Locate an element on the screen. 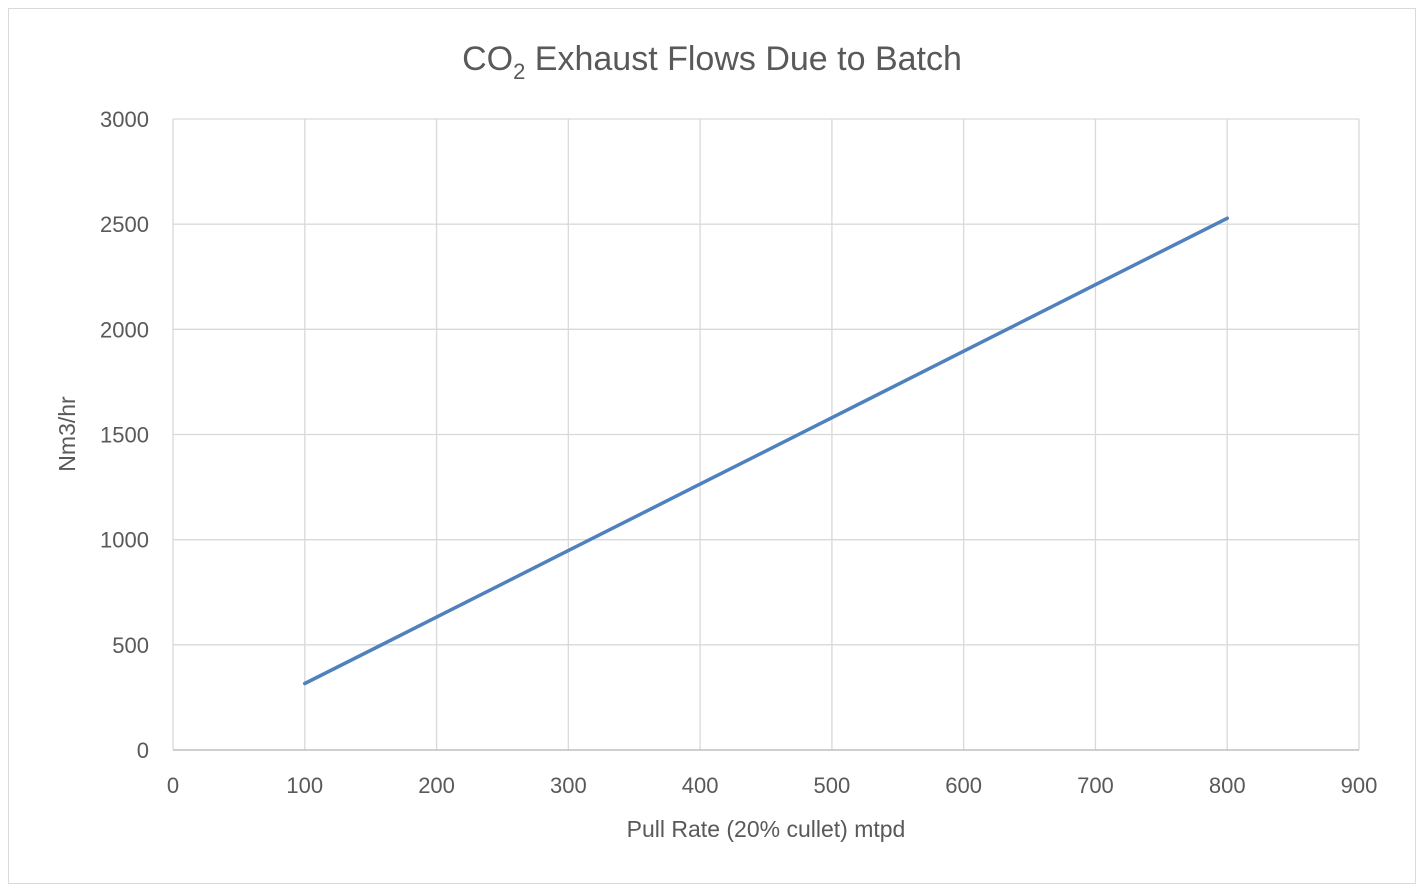 This screenshot has width=1428, height=896. y-tick-label: 0 is located at coordinates (143, 750).